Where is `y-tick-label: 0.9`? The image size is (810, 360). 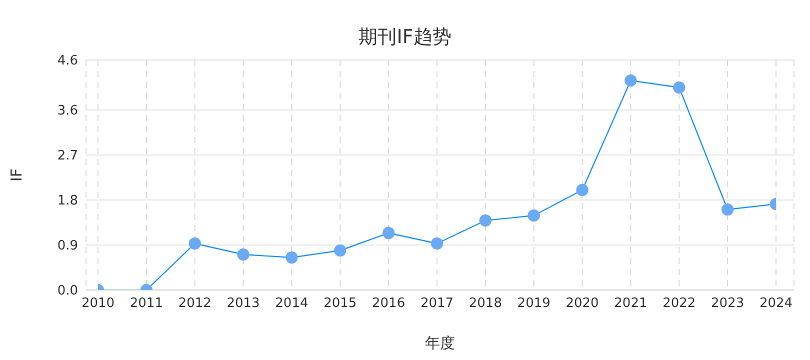
y-tick-label: 0.9 is located at coordinates (67, 246).